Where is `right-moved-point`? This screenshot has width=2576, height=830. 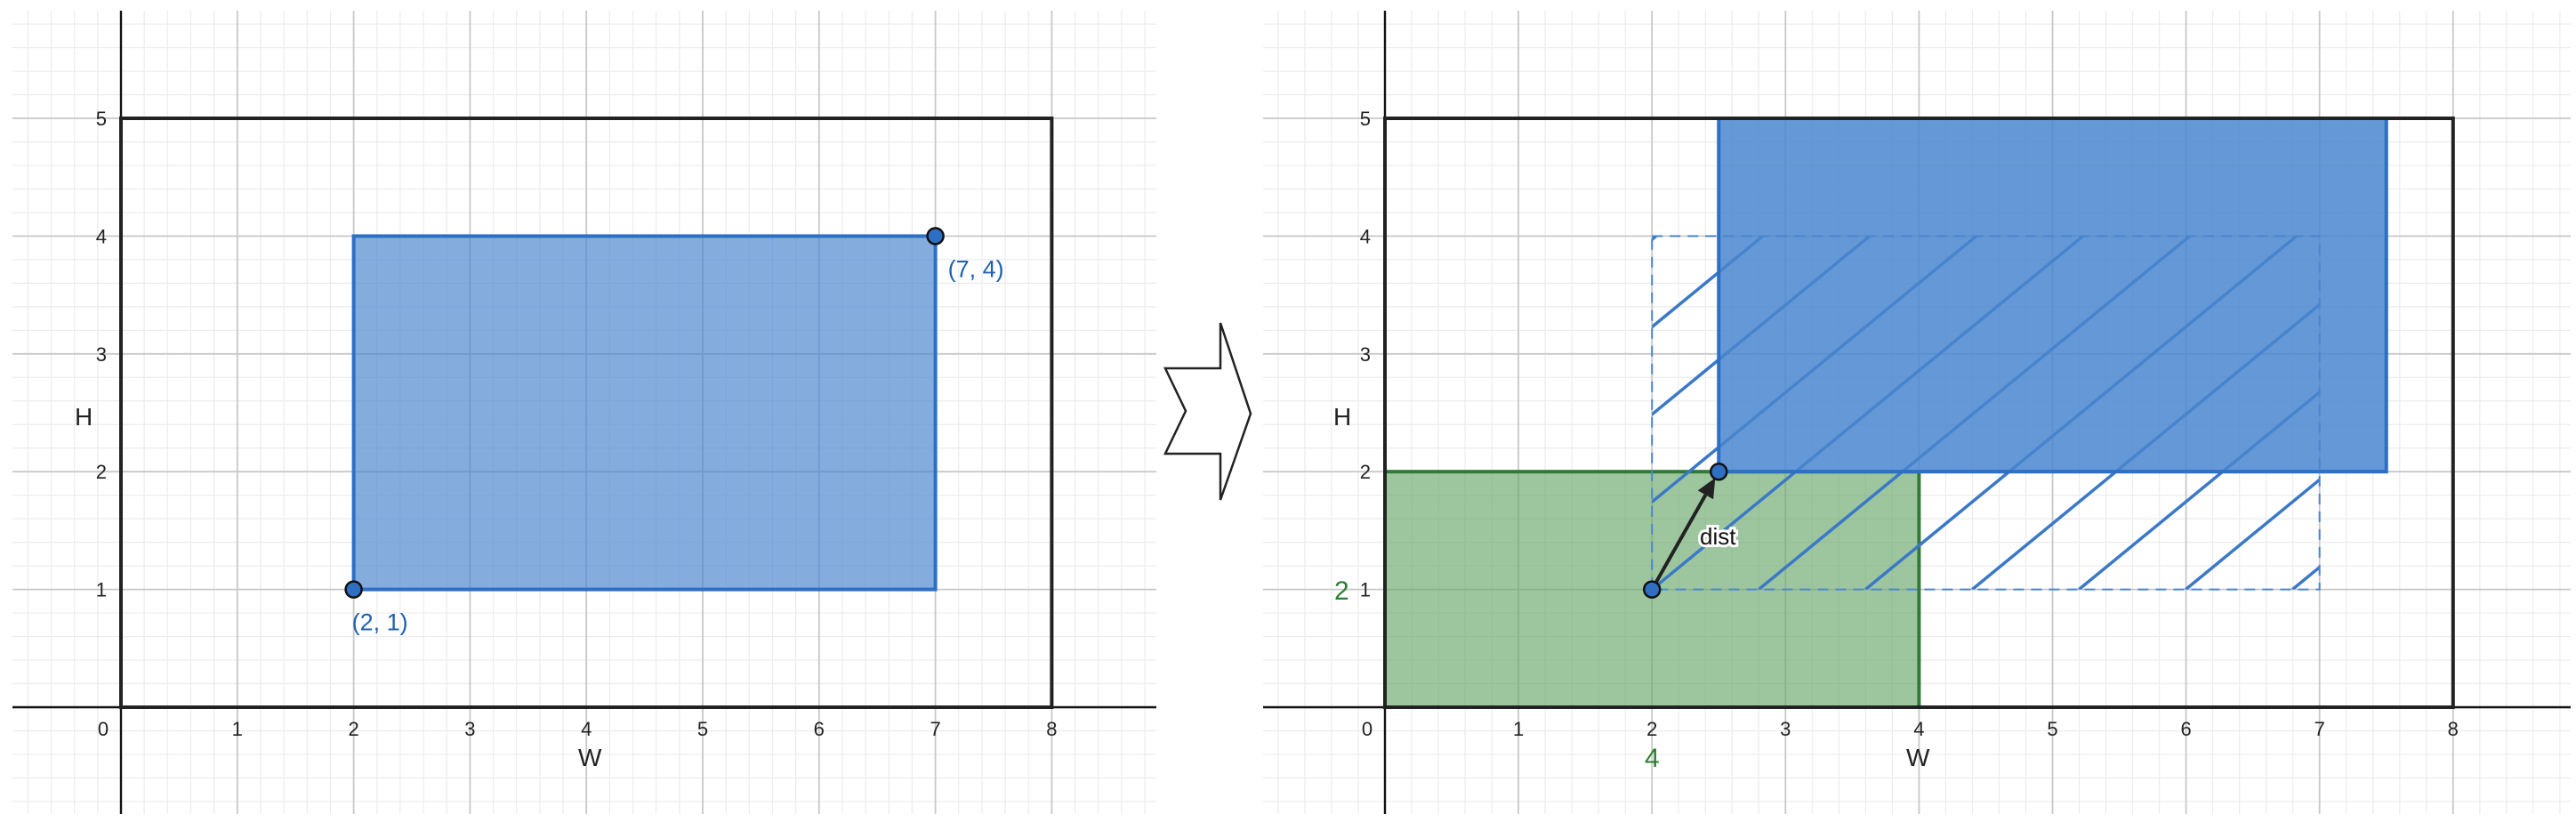 right-moved-point is located at coordinates (1719, 472).